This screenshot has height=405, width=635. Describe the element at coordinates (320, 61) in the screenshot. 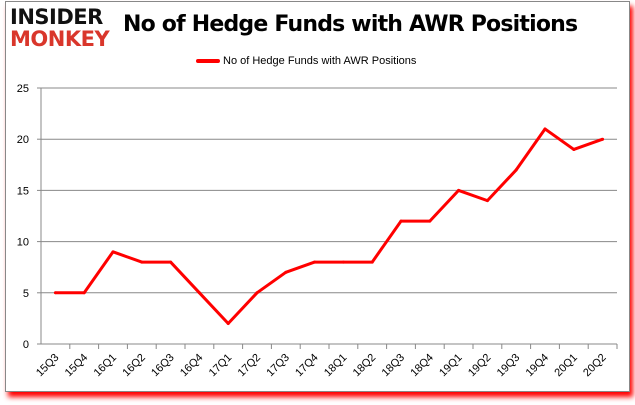

I see `legend-label: No of Hedge Funds with AWR Positions` at that location.